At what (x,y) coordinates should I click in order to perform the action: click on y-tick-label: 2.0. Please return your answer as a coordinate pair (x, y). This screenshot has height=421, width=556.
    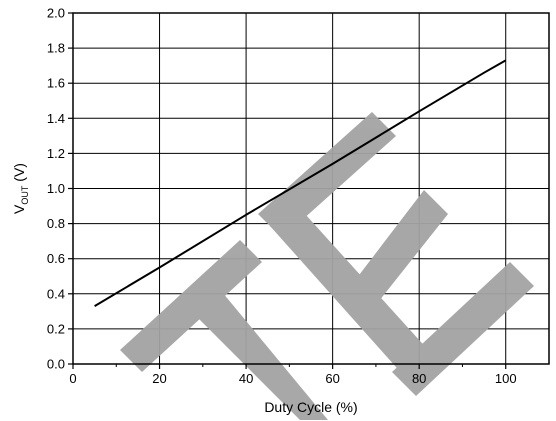
    Looking at the image, I should click on (56, 13).